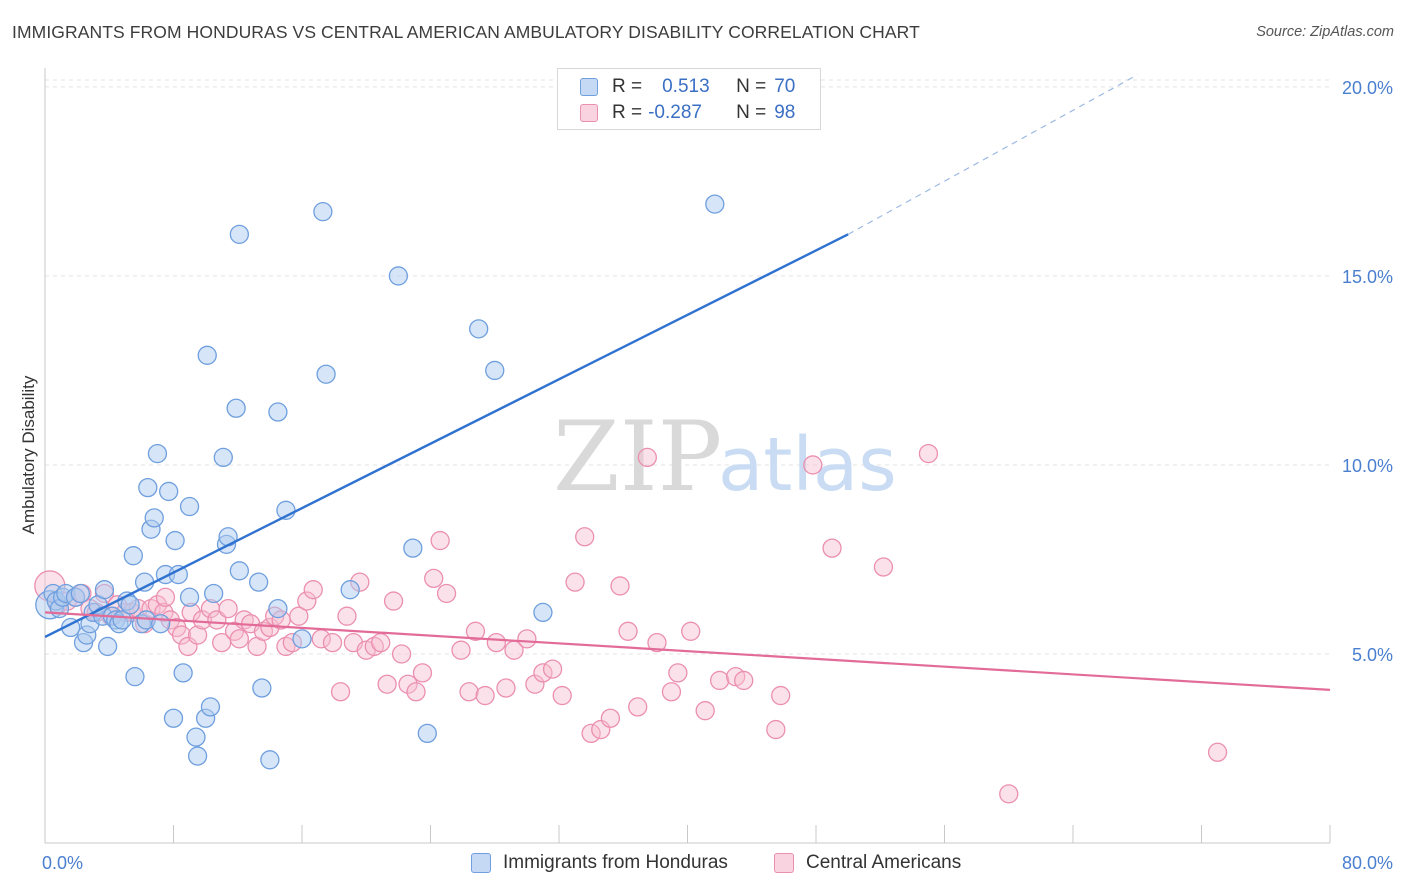  Describe the element at coordinates (807, 465) in the screenshot. I see `watermark-atlas: atlas` at that location.